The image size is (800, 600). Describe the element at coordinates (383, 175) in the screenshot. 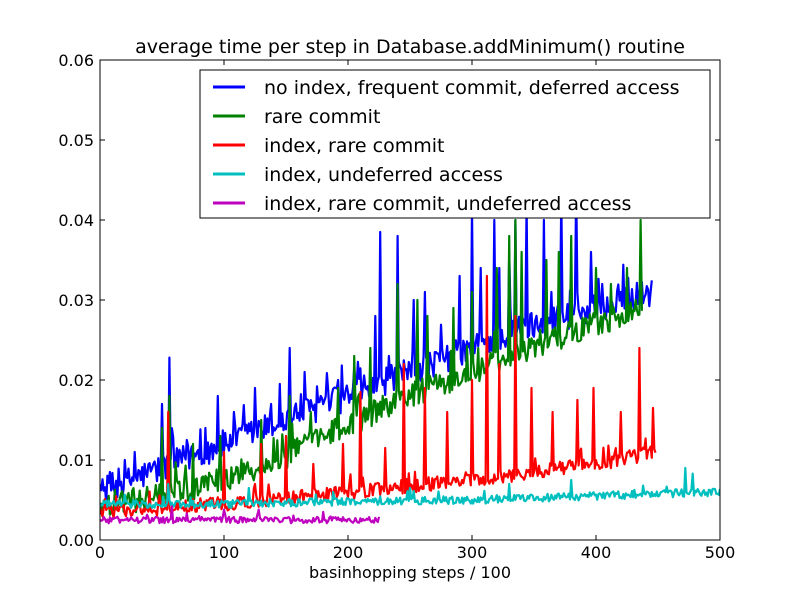

I see `legend-label: index, undeferred access` at that location.